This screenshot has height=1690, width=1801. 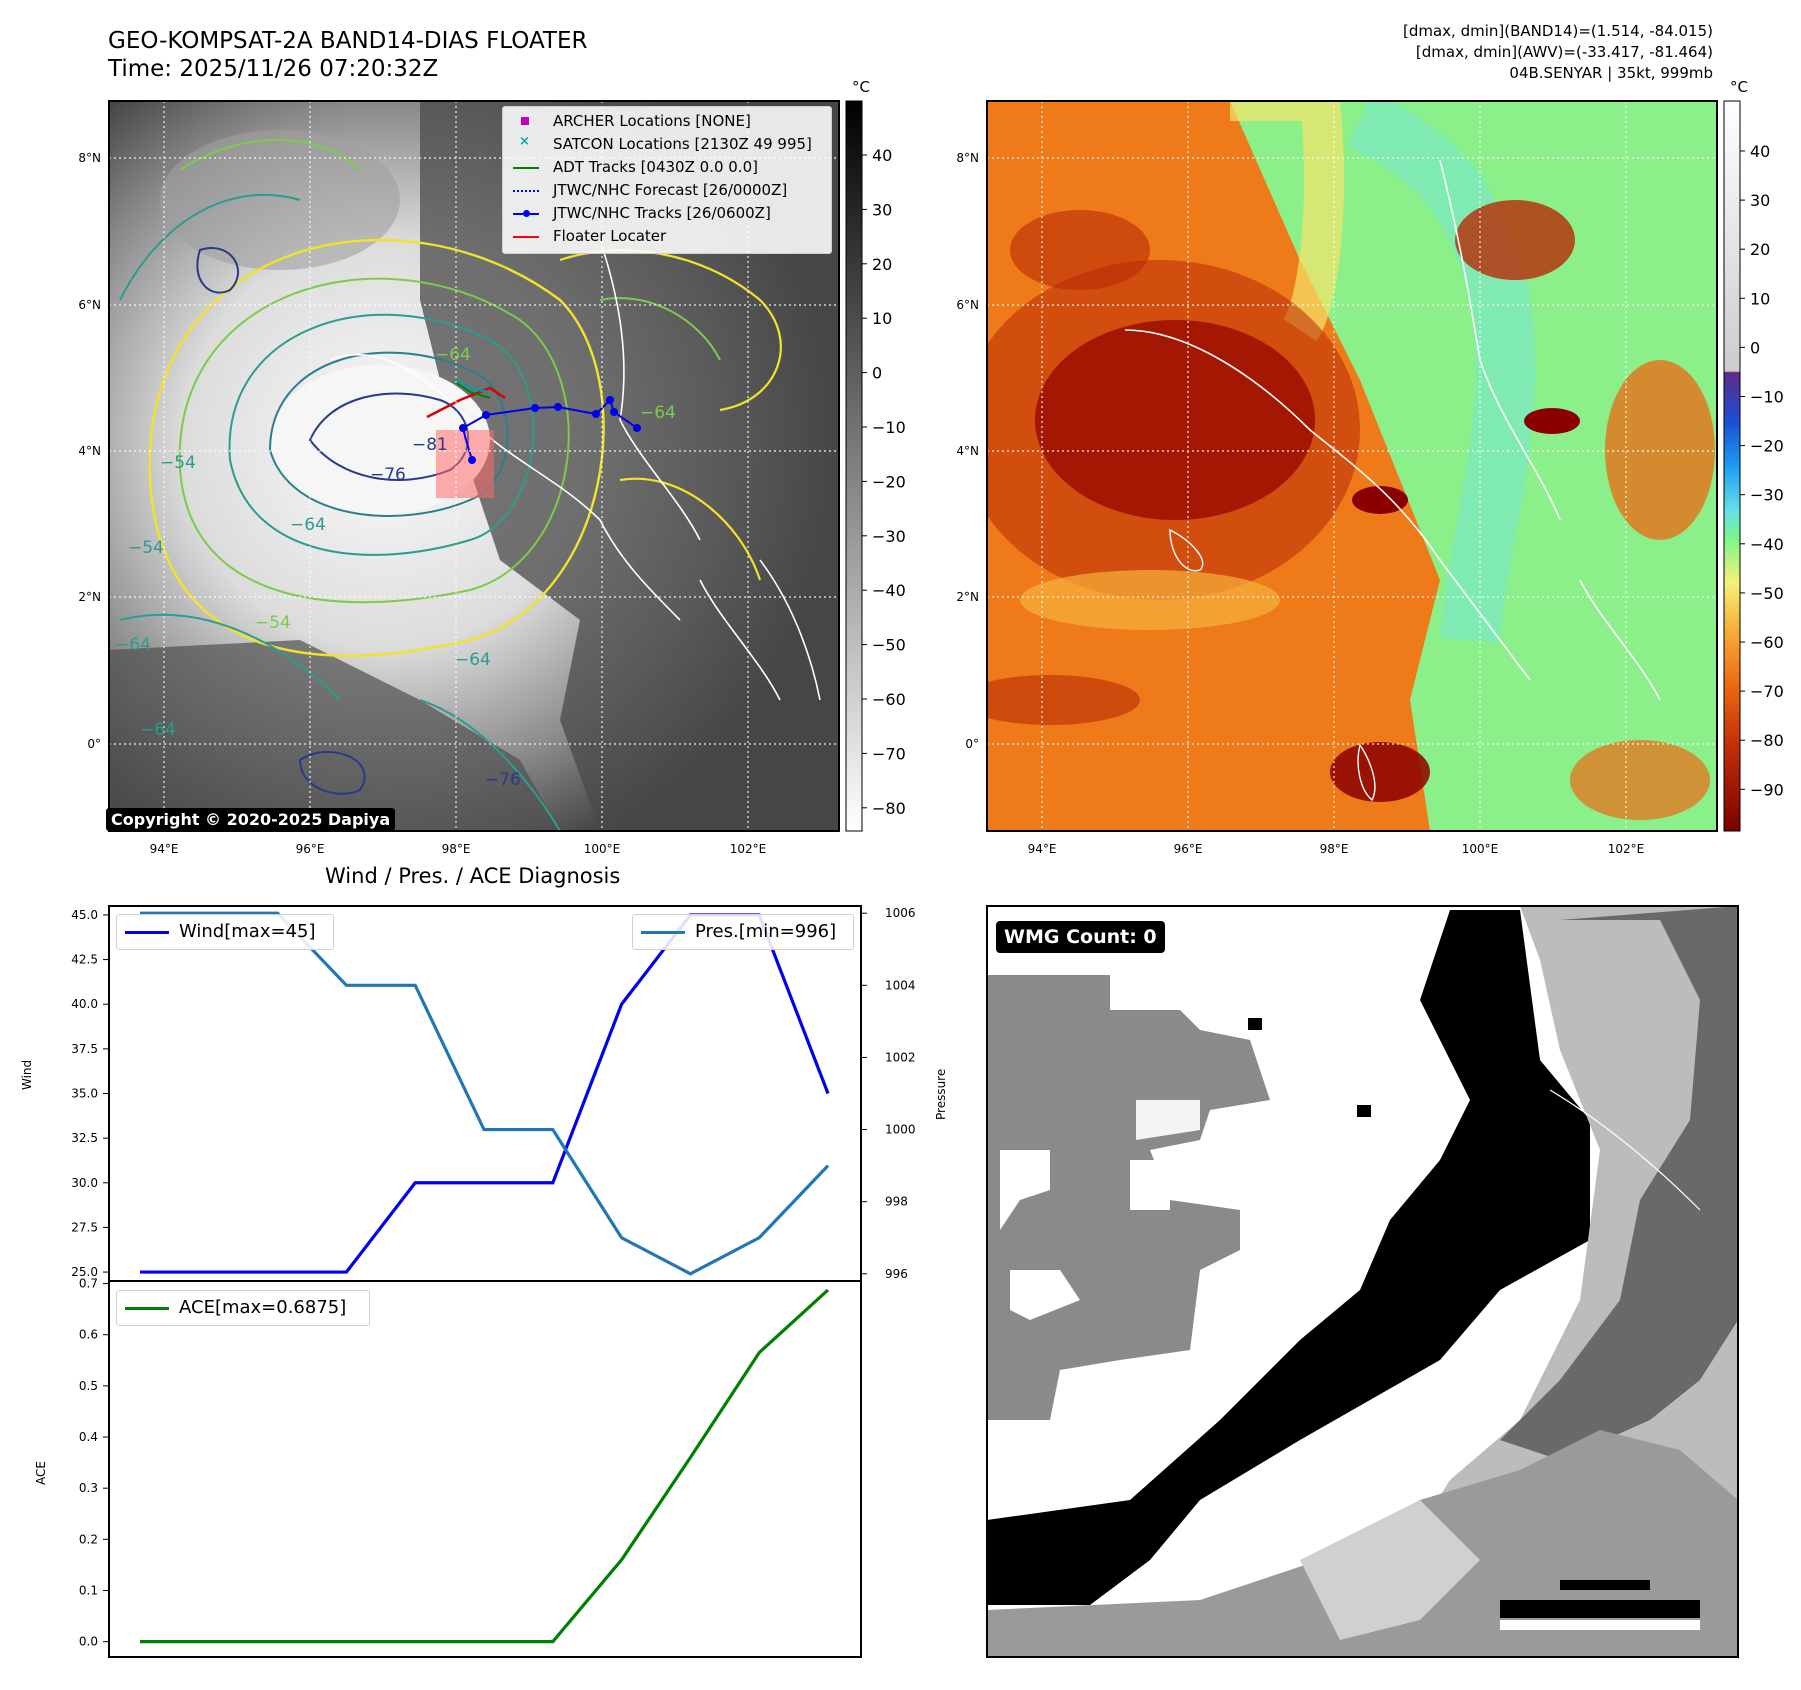 I want to click on wind-axis-label: Wind, so click(x=27, y=1074).